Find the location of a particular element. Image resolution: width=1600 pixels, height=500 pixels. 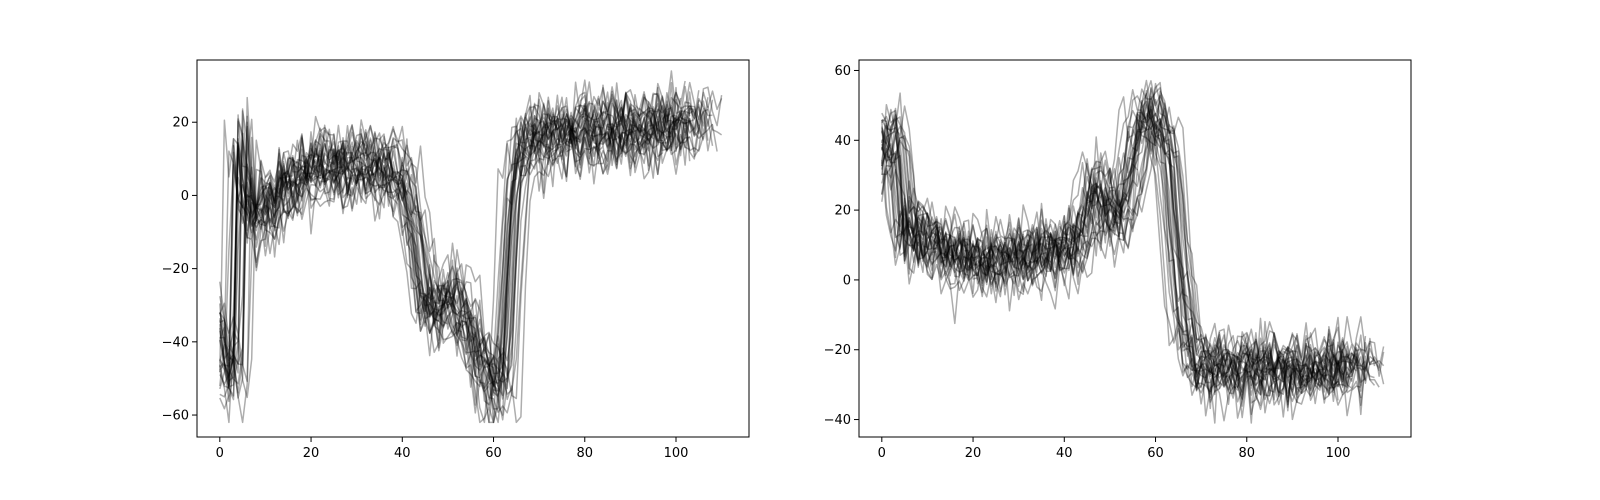

y-tick-label: −60 is located at coordinates (175, 416).